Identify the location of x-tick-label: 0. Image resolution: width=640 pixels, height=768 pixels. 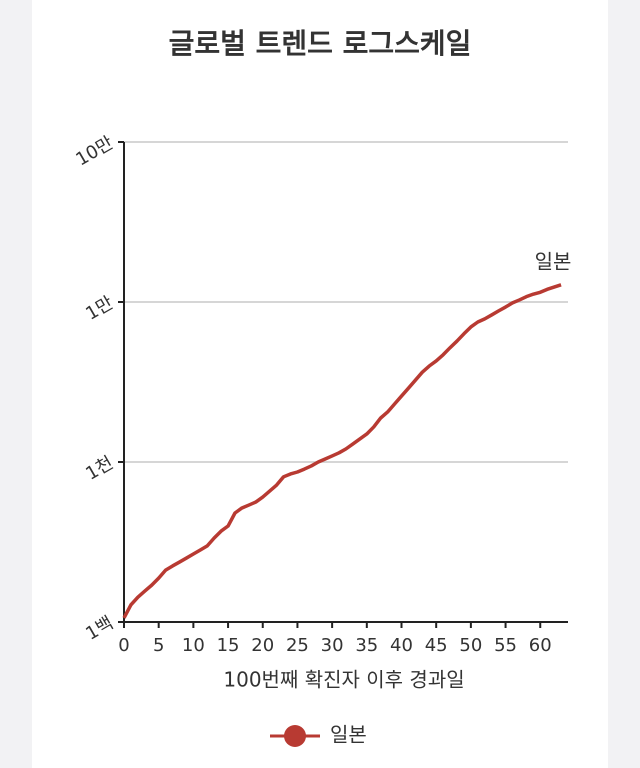
(123, 645).